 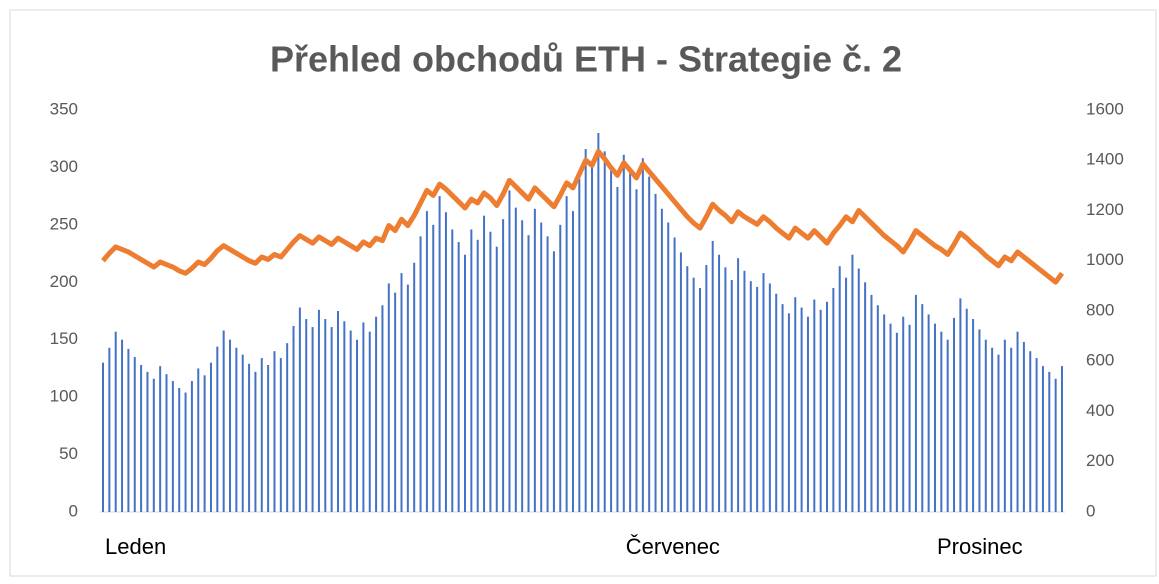 What do you see at coordinates (64, 108) in the screenshot?
I see `y-tick-label: 350` at bounding box center [64, 108].